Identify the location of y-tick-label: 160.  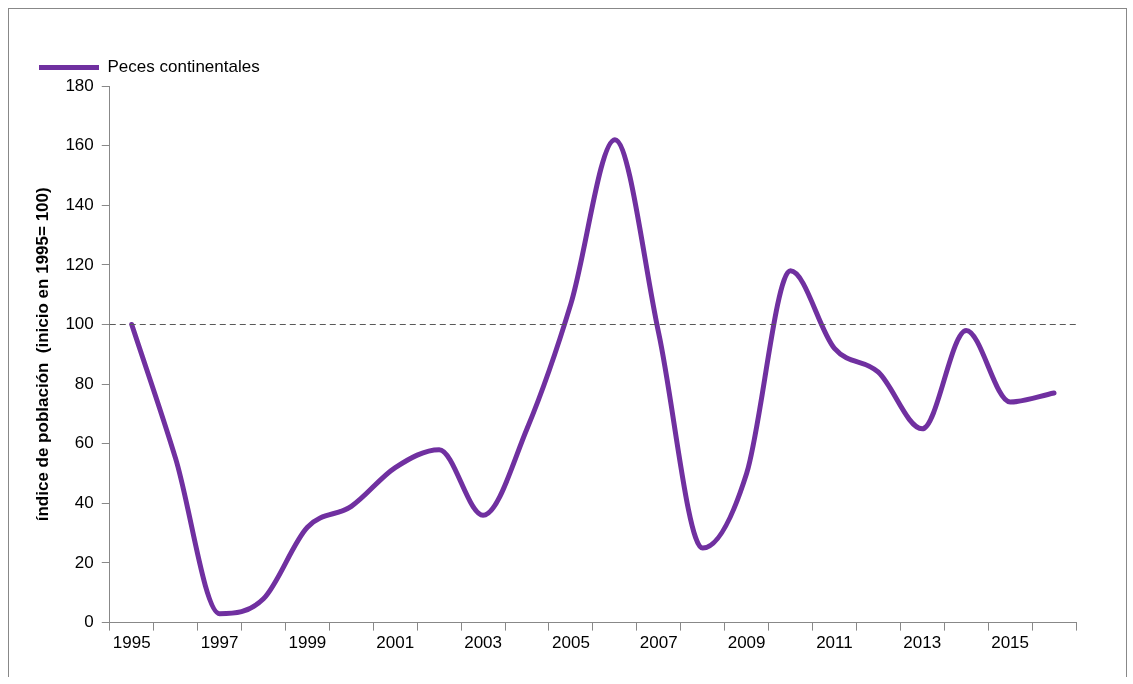
(79, 145).